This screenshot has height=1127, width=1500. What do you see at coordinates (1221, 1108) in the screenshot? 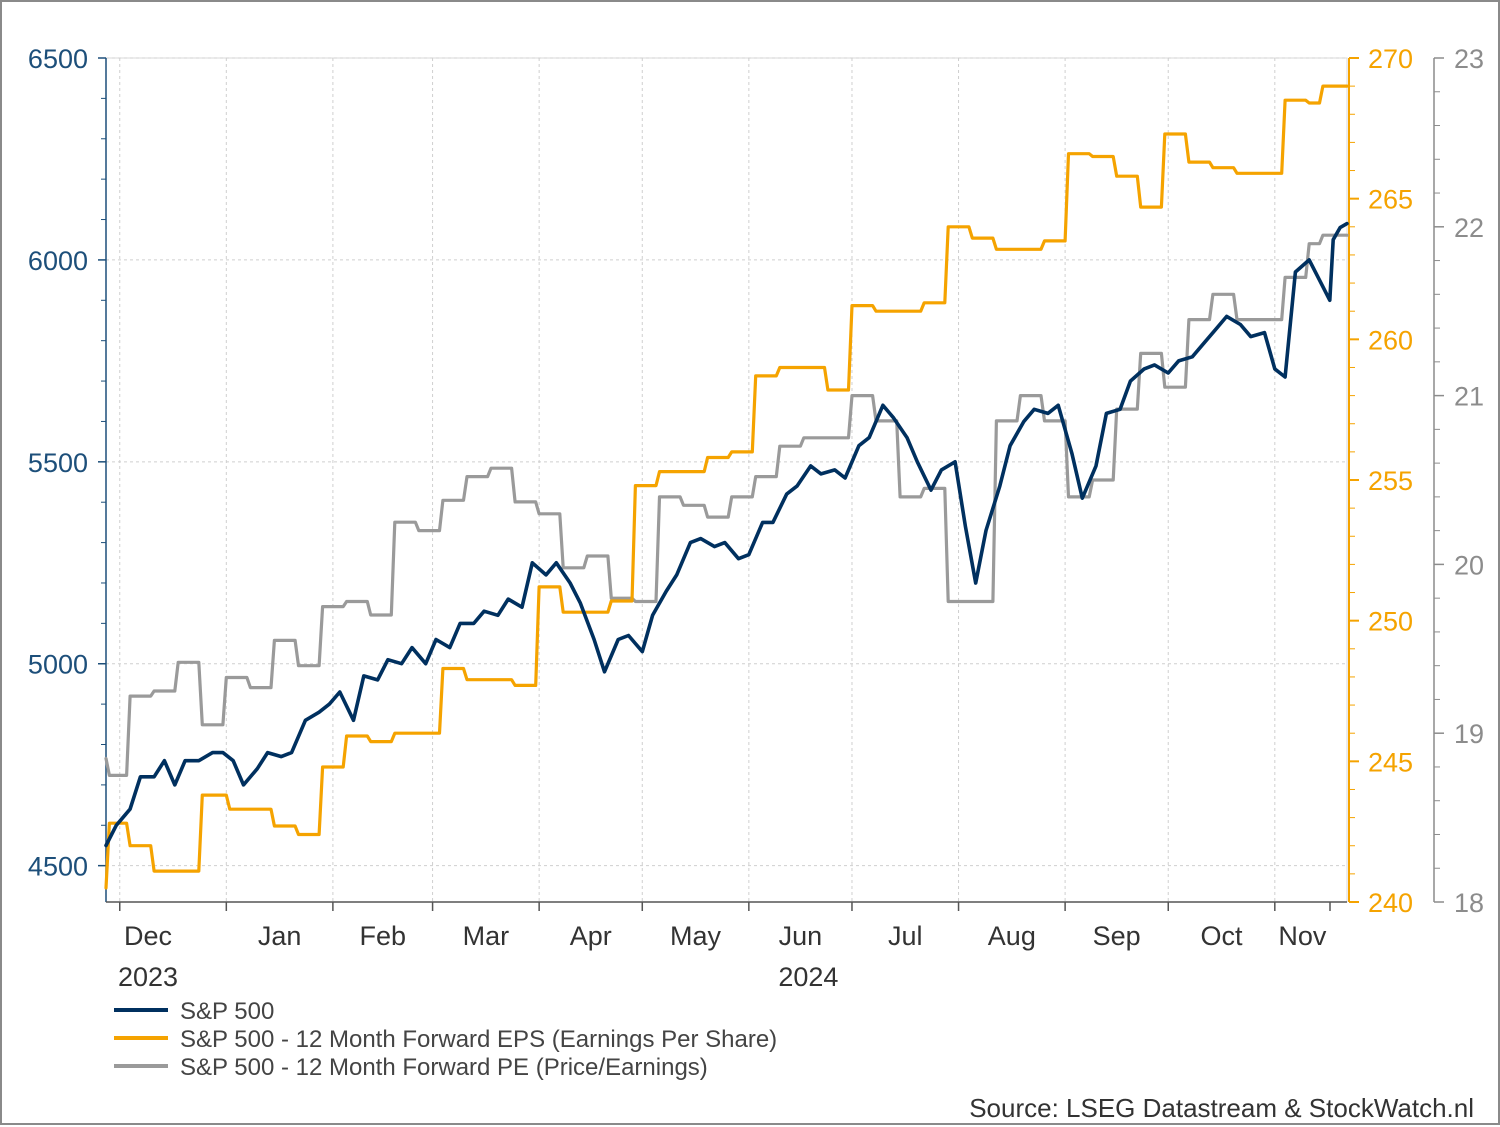
I see `source-label: Source: LSEG Datastream & StockWatch.nl` at bounding box center [1221, 1108].